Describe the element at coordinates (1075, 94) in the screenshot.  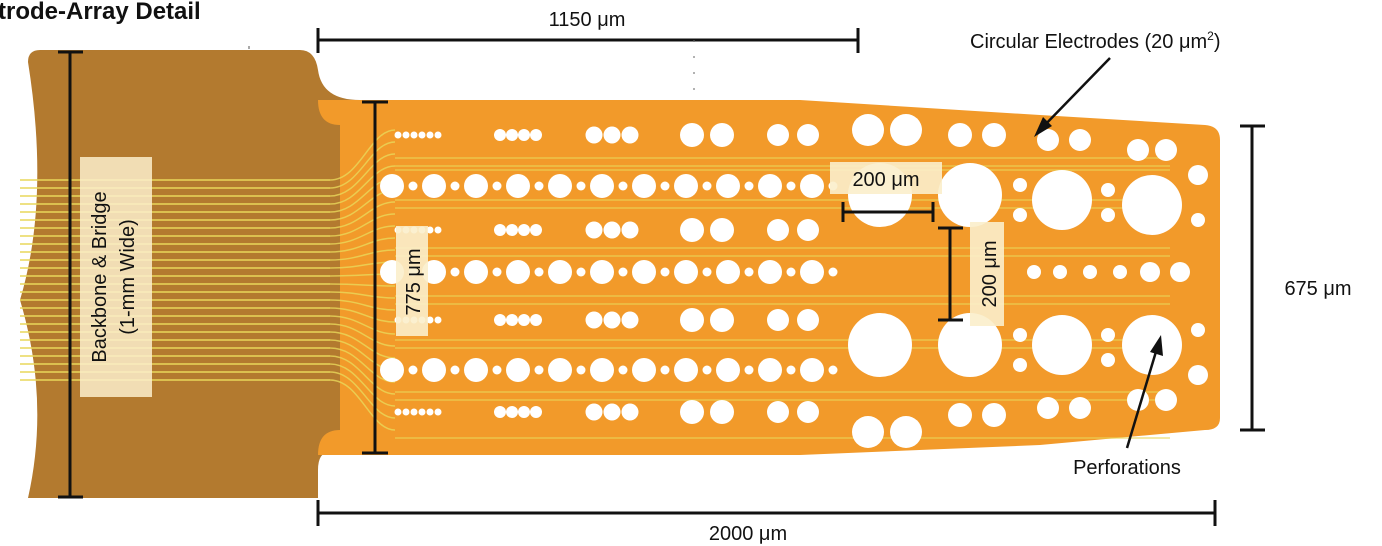
I see `electrodes-arrow` at that location.